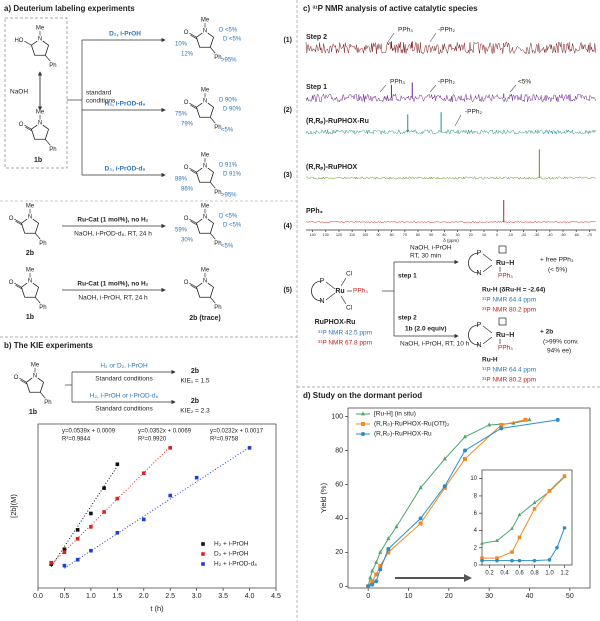 The height and width of the screenshot is (621, 600). What do you see at coordinates (589, 235) in the screenshot?
I see `x-tick-label: -70` at bounding box center [589, 235].